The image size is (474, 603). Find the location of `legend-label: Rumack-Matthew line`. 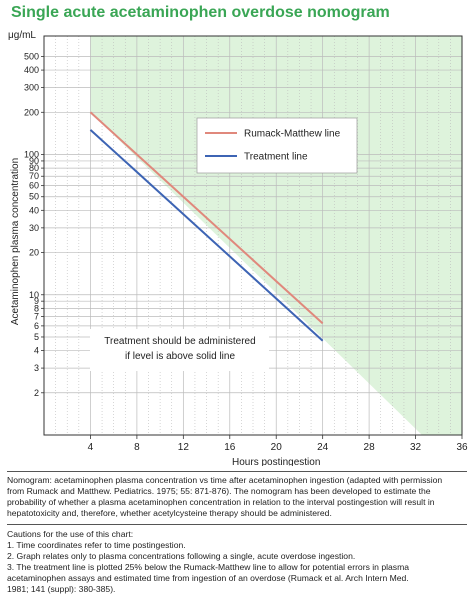

legend-label: Rumack-Matthew line is located at coordinates (292, 134).